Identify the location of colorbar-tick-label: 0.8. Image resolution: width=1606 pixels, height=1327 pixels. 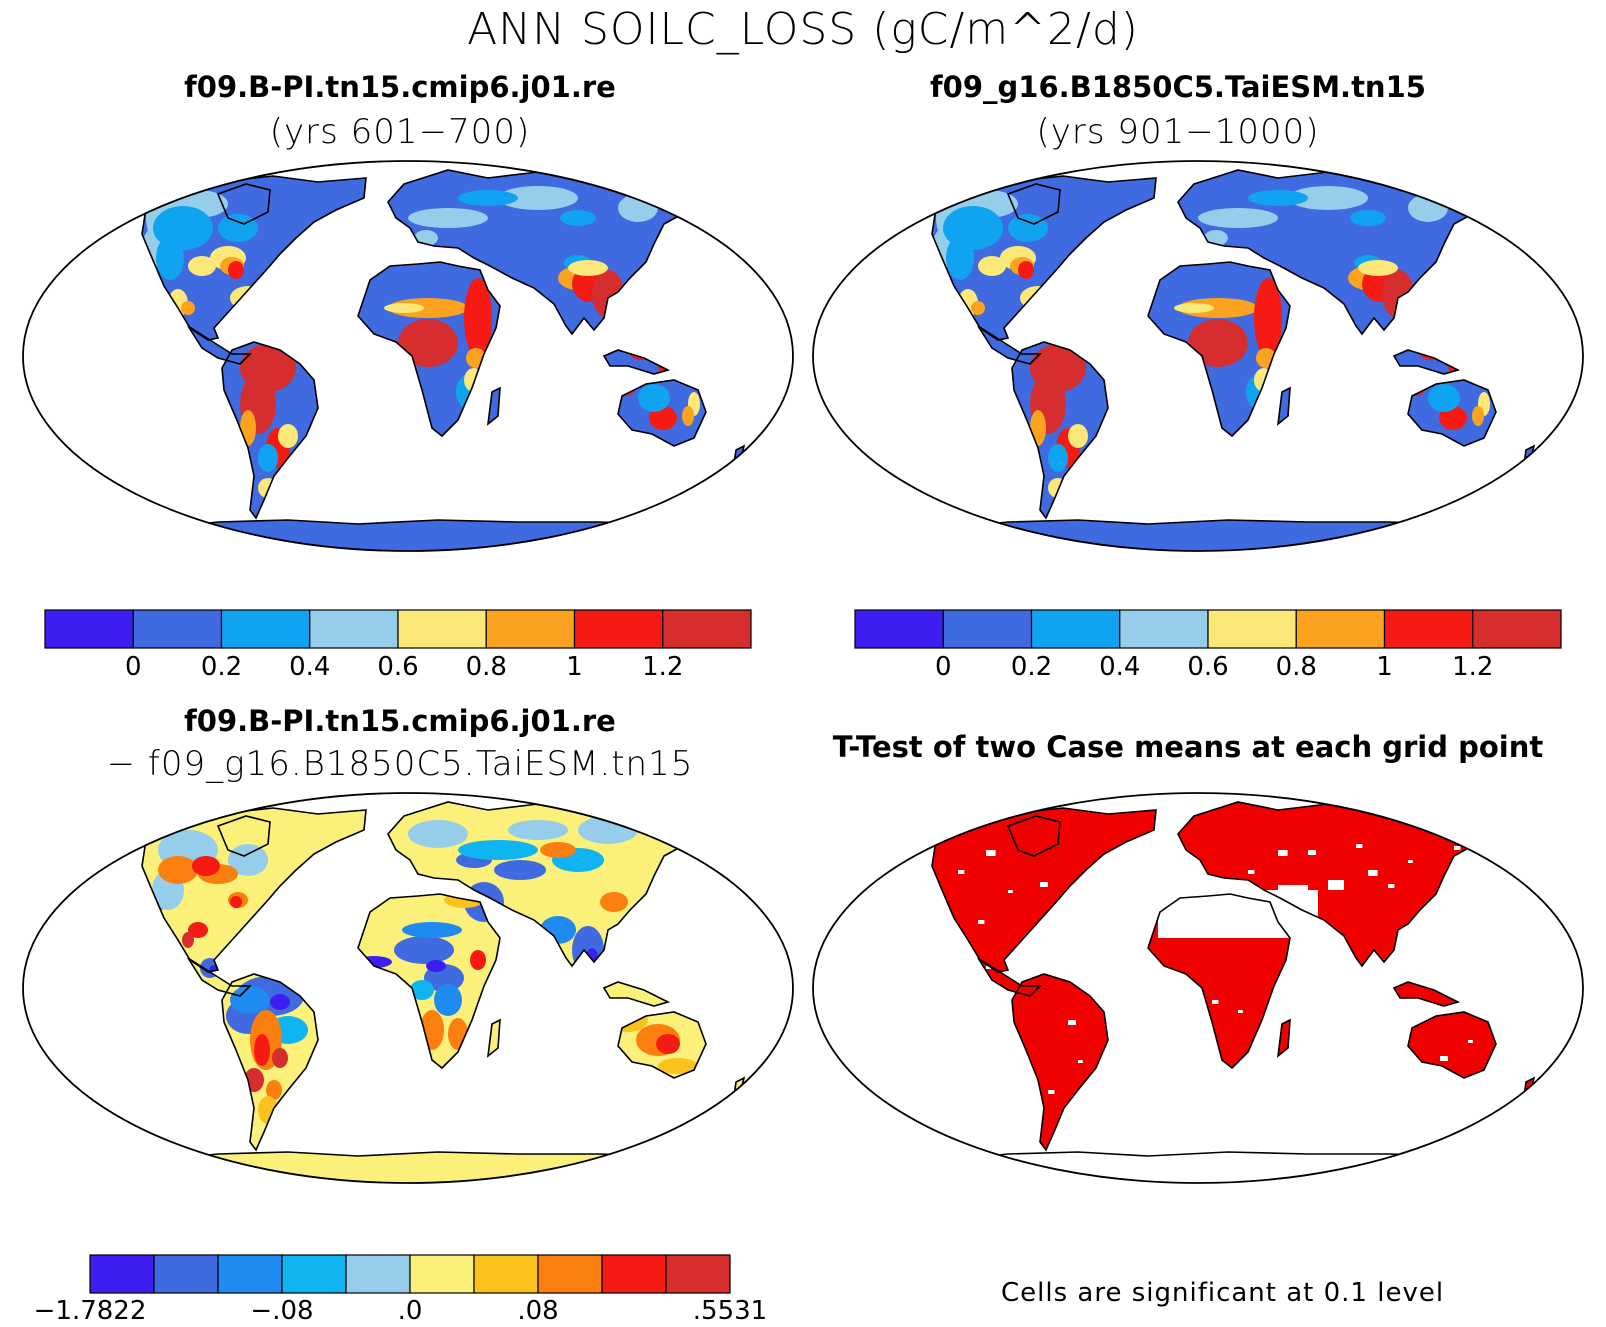
(1296, 667).